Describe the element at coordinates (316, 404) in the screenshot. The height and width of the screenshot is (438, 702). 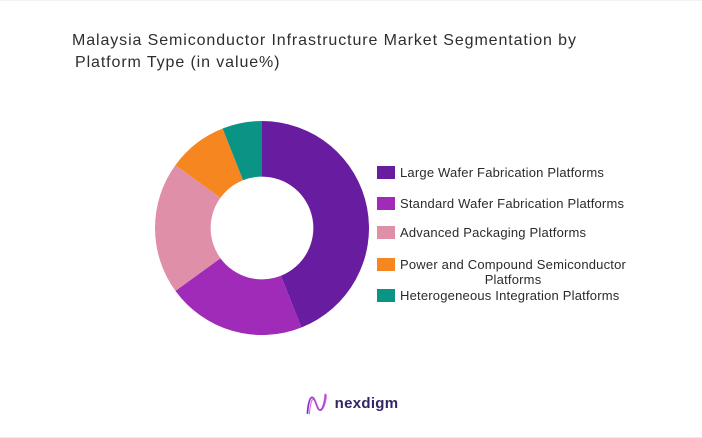
I see `nexdigm-wave-icon` at that location.